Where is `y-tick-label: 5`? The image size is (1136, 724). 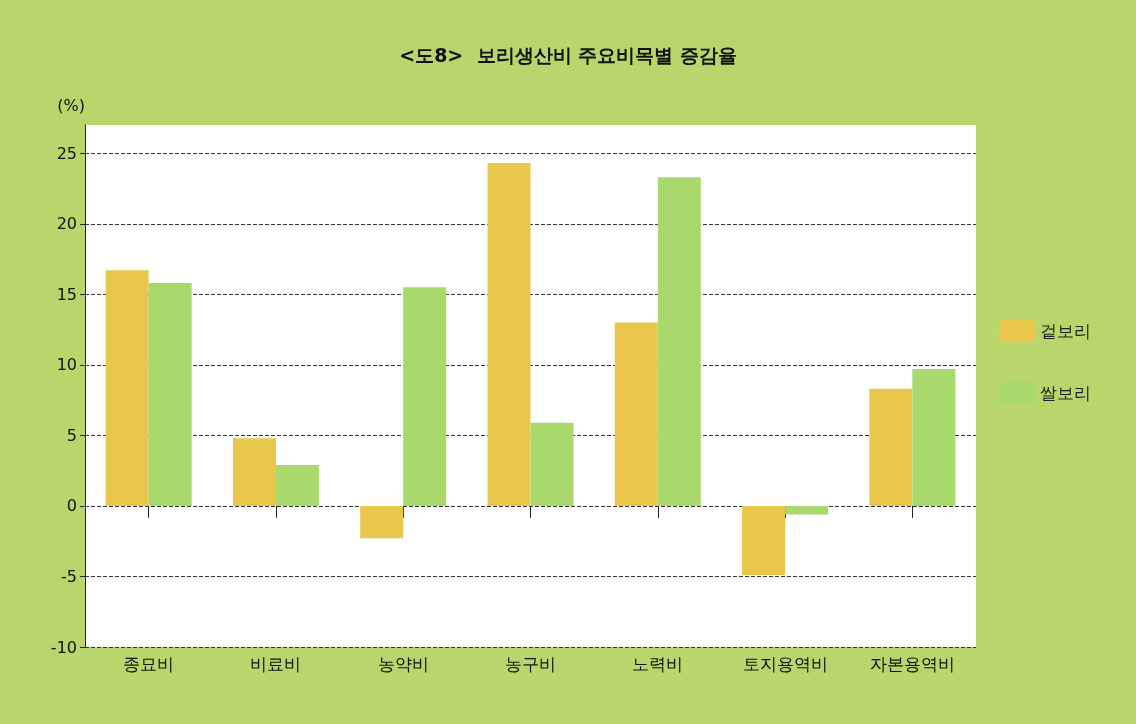
y-tick-label: 5 is located at coordinates (71, 435).